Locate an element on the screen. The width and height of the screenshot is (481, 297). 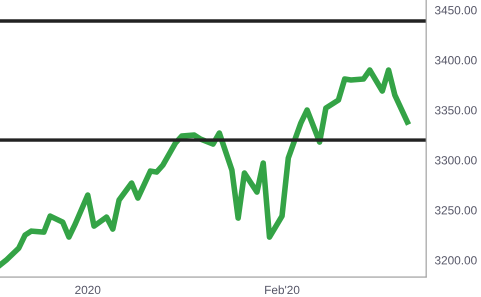
y-tick-label: 3400.00 is located at coordinates (455, 60).